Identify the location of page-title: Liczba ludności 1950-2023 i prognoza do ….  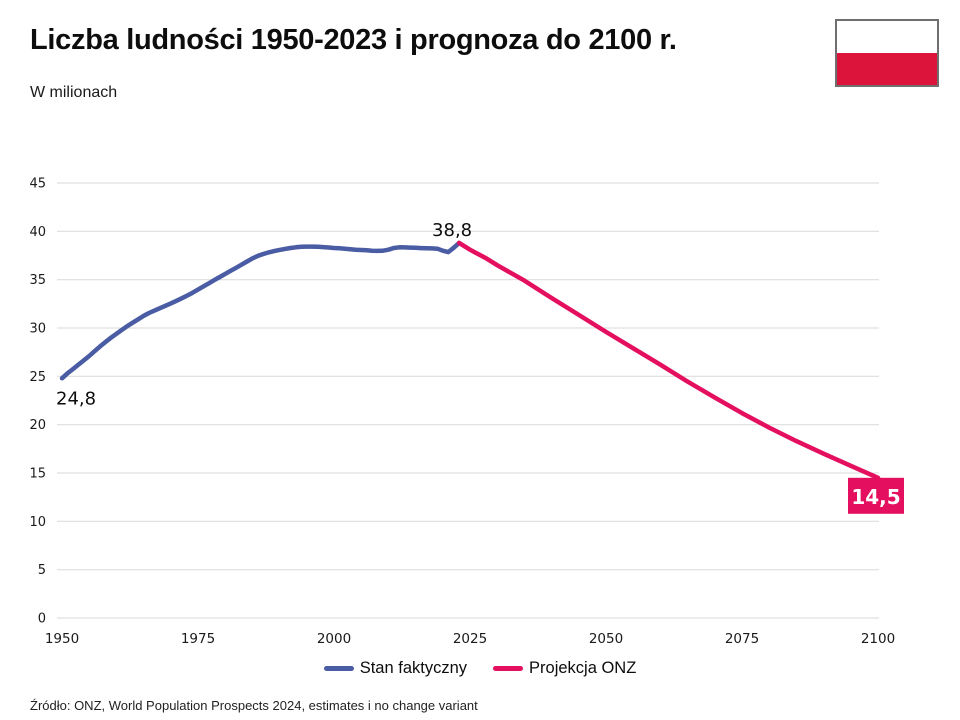
(353, 40).